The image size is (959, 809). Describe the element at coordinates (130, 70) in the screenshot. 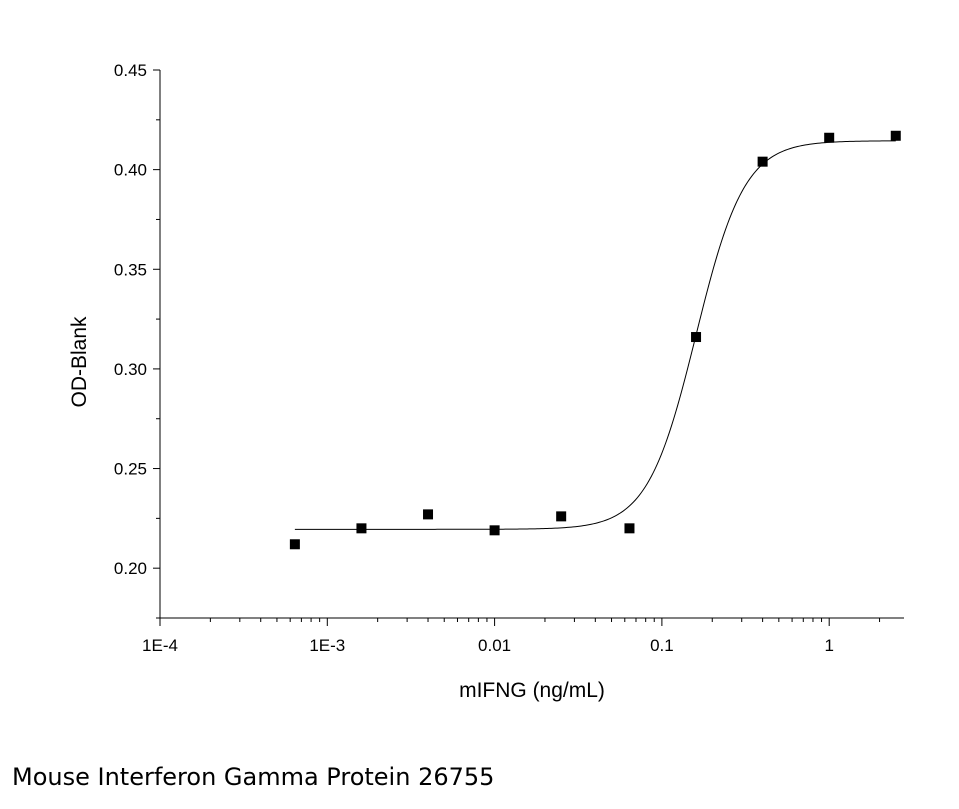

I see `y-tick-label: 0.45` at that location.